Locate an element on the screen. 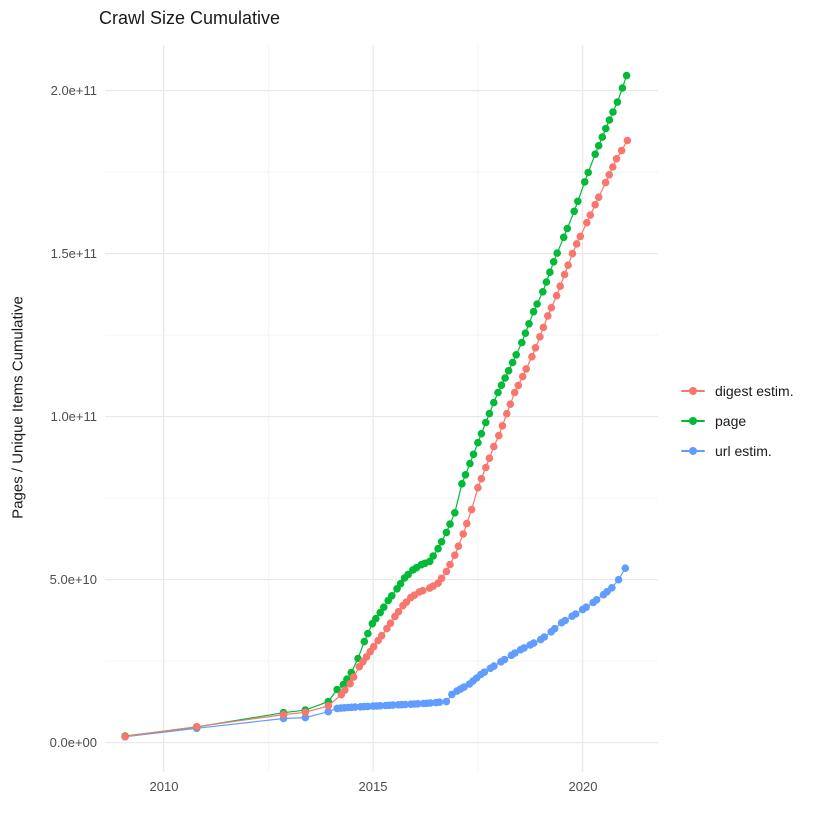 This screenshot has width=826, height=827. y-tick-label-5e10: 5.0e+10 is located at coordinates (73, 579).